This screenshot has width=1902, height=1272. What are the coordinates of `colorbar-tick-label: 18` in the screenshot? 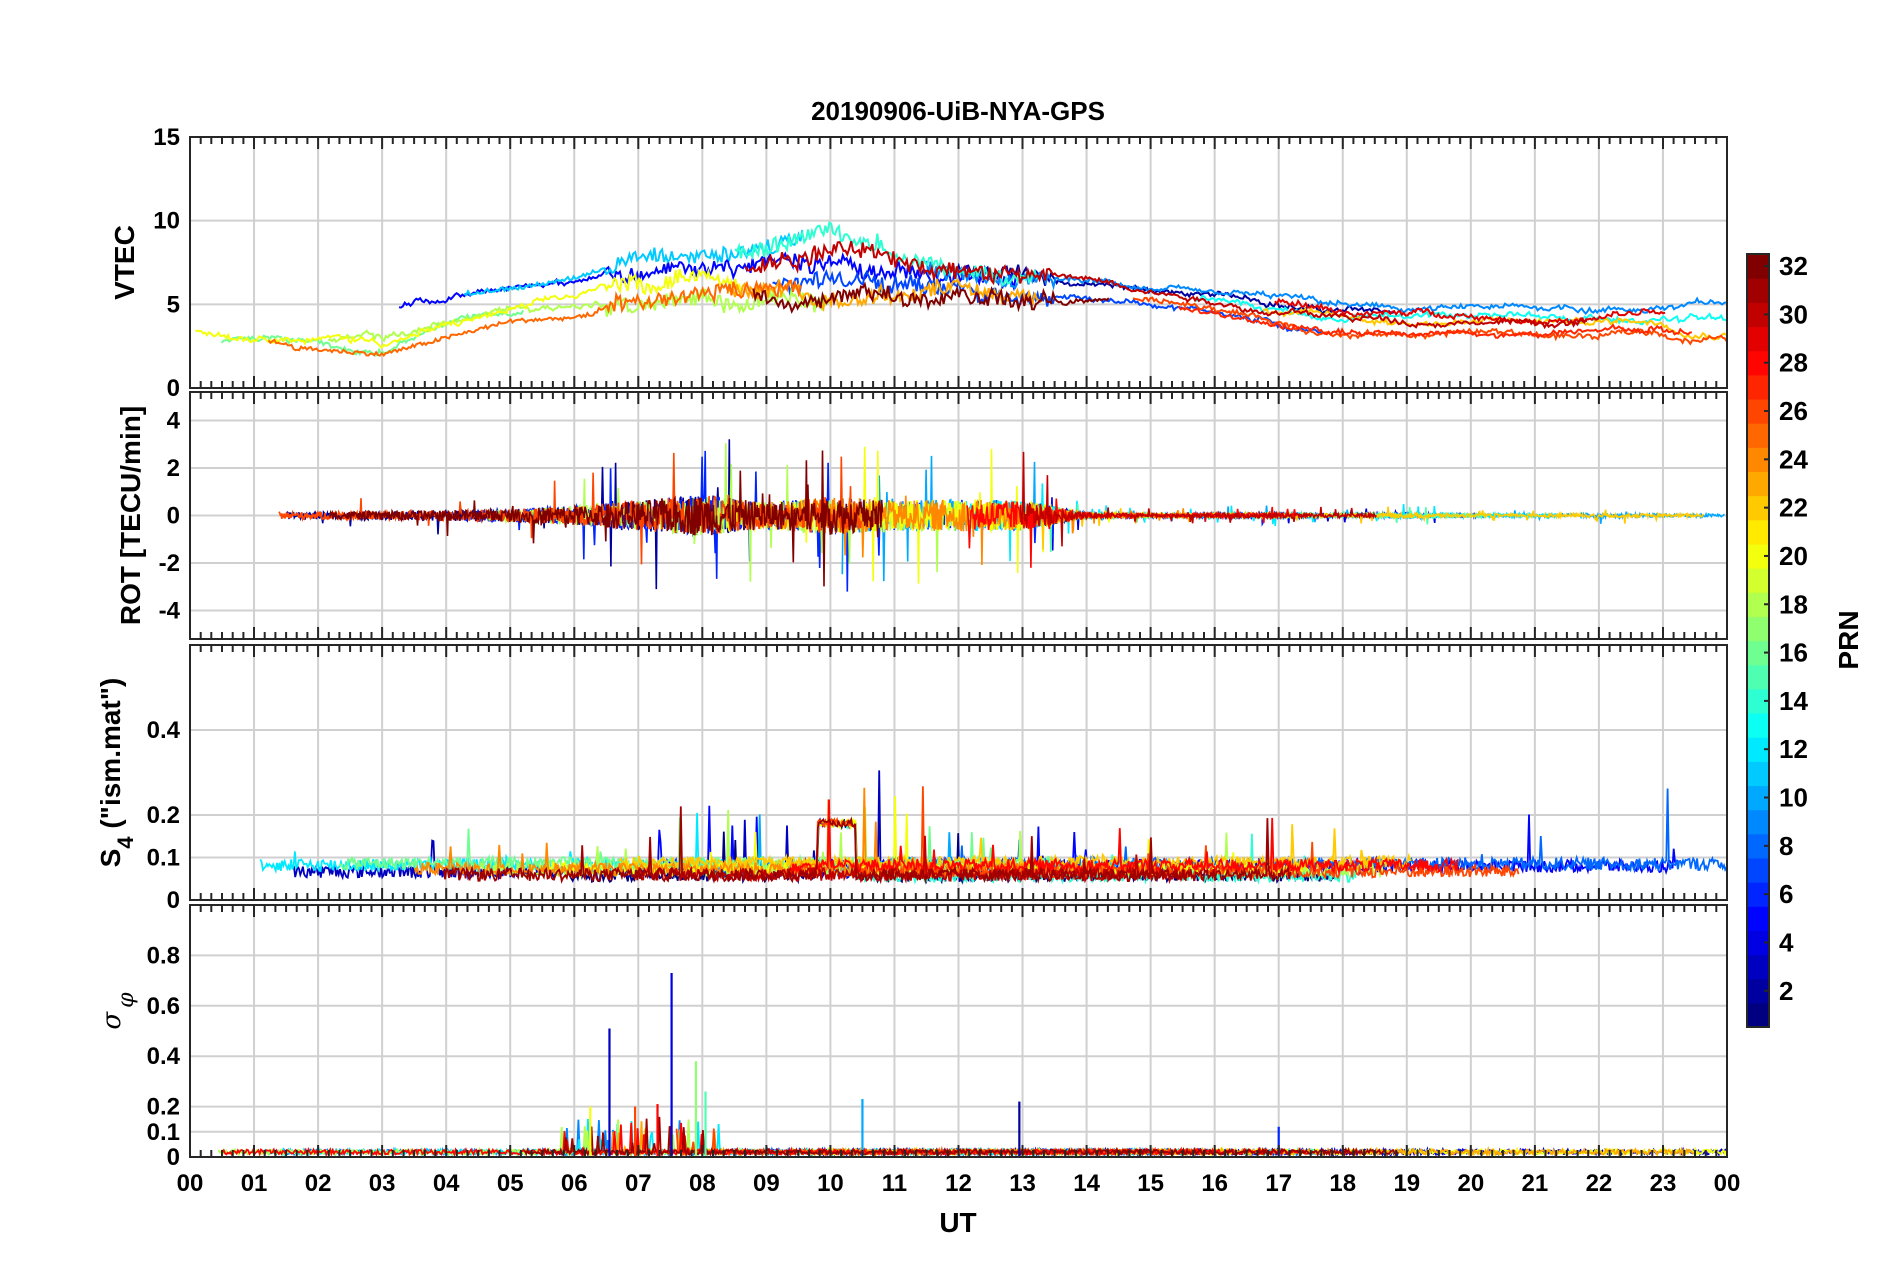 It's located at (1793, 604).